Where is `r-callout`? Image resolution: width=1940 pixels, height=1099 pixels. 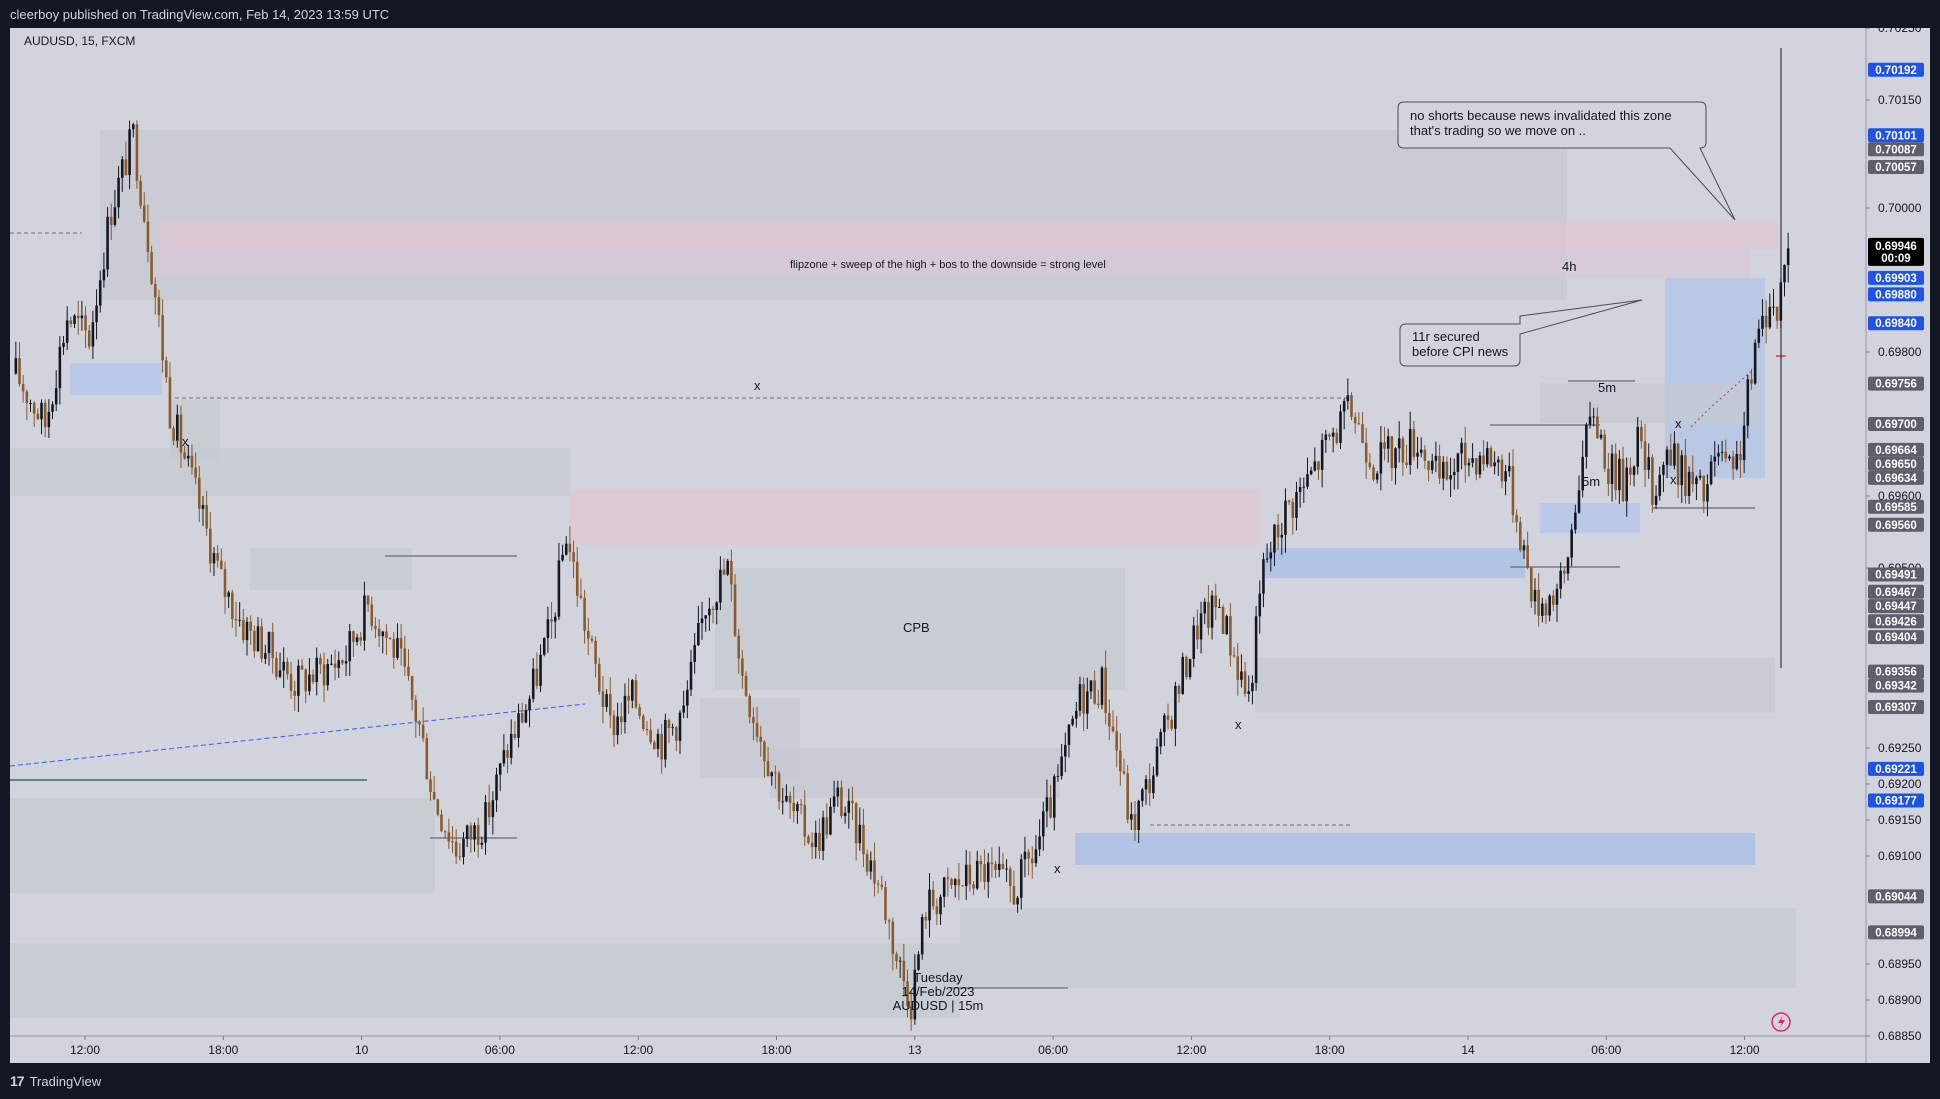
r-callout is located at coordinates (1521, 333).